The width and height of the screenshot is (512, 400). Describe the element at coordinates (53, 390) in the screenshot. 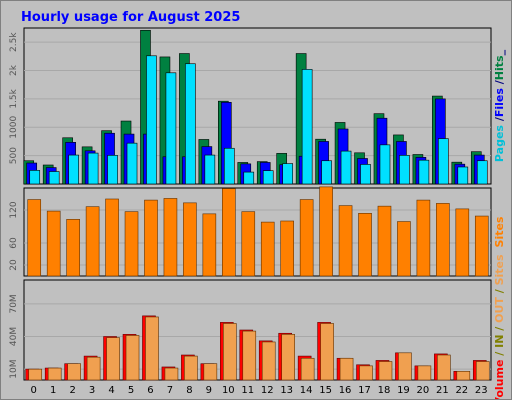

I see `x-tick-label: 1` at that location.